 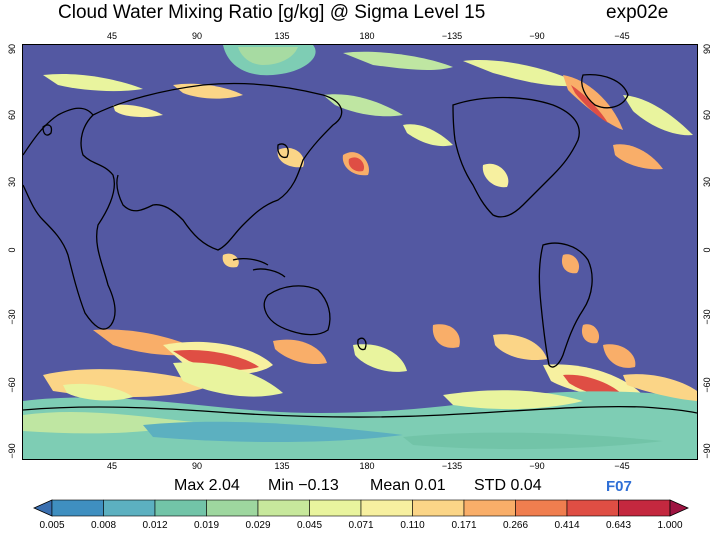 I want to click on colorbar-label: 0.414, so click(x=567, y=525).